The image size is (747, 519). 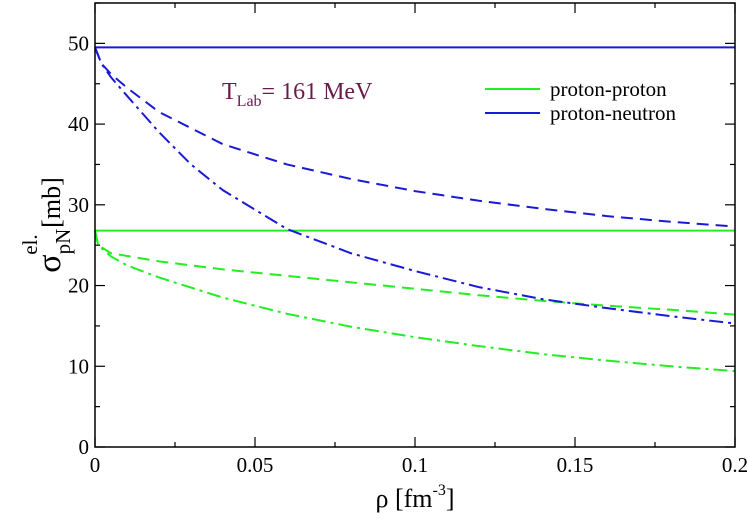 What do you see at coordinates (255, 465) in the screenshot?
I see `x-tick-label: 0.05` at bounding box center [255, 465].